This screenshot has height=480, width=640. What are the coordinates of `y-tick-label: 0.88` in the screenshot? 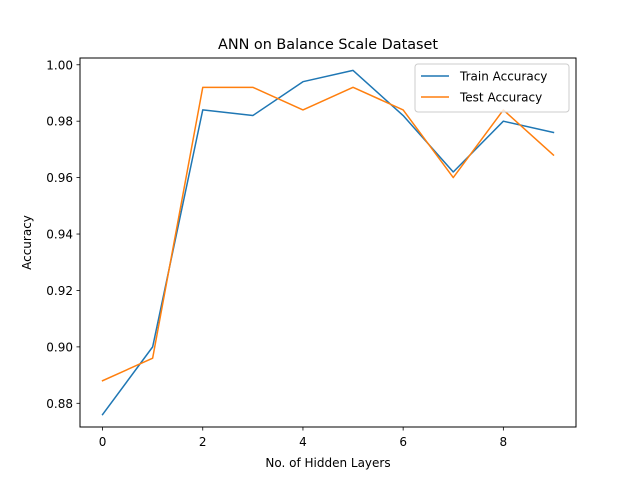 It's located at (59, 404).